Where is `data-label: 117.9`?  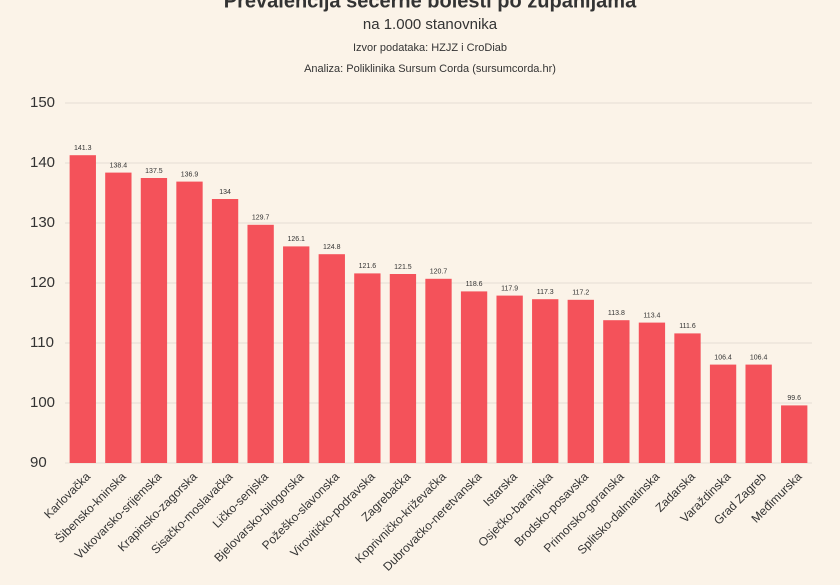 data-label: 117.9 is located at coordinates (509, 288).